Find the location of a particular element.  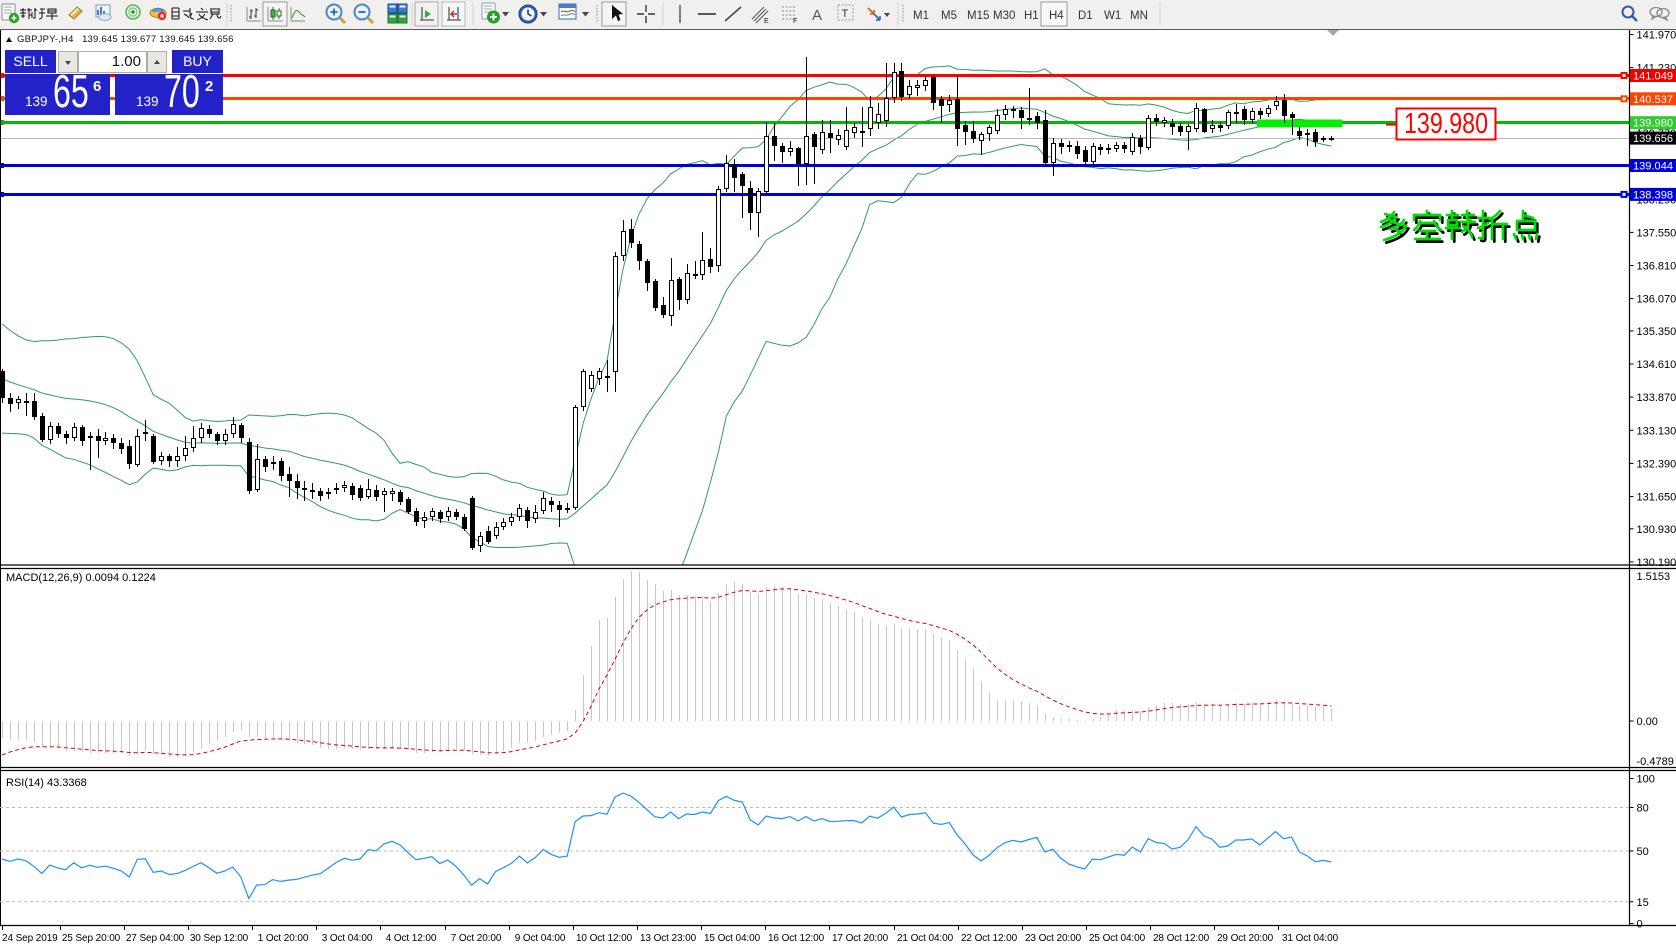

svg-text: 24 Sep 2019 is located at coordinates (30, 938).